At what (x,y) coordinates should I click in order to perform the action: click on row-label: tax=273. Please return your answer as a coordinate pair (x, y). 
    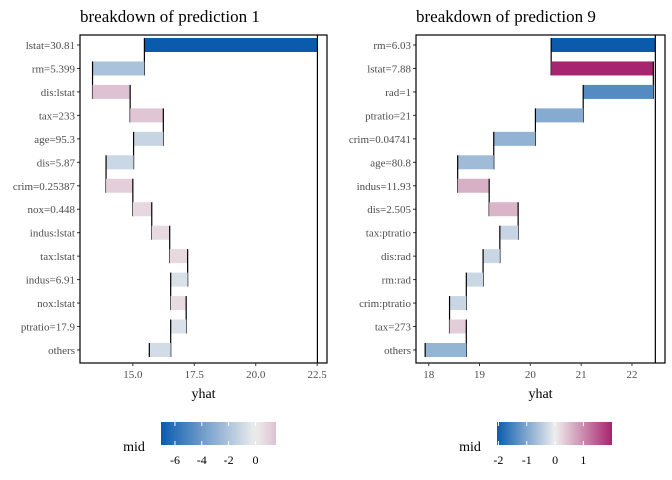
    Looking at the image, I should click on (393, 328).